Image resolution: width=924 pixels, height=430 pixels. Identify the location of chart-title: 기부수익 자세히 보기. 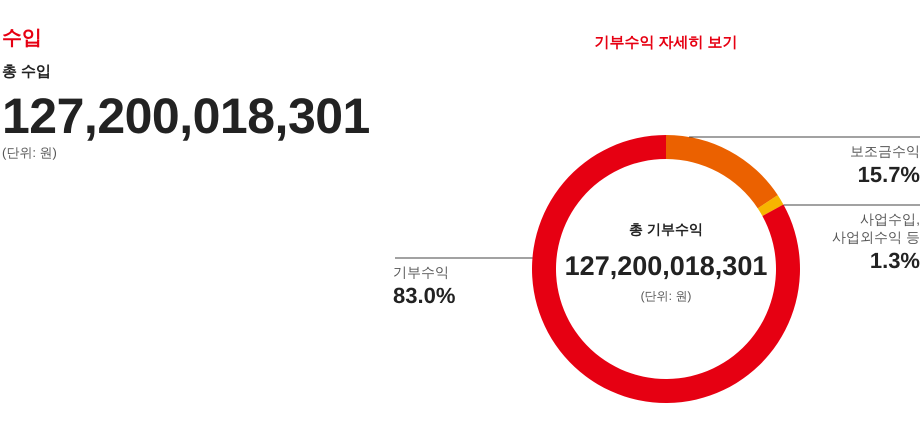
(666, 42).